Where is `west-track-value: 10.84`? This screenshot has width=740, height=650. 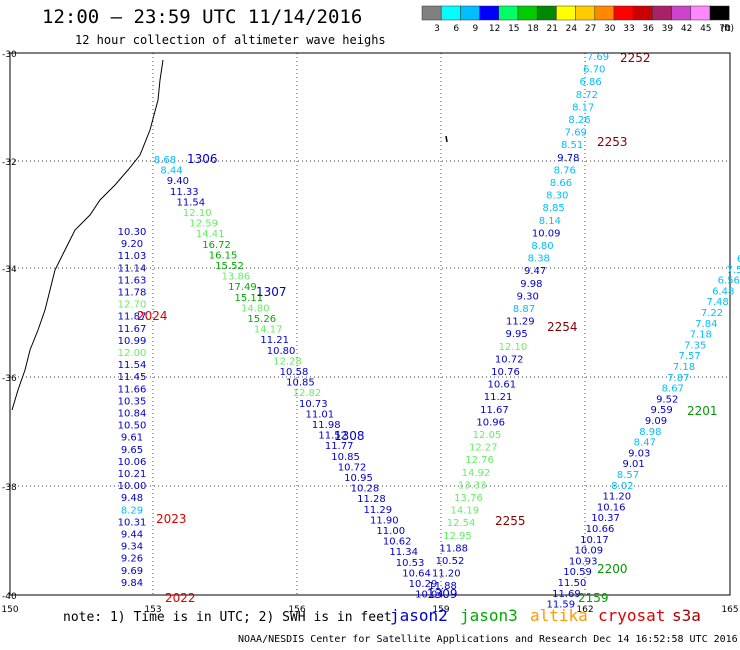
west-track-value: 10.84 is located at coordinates (132, 414).